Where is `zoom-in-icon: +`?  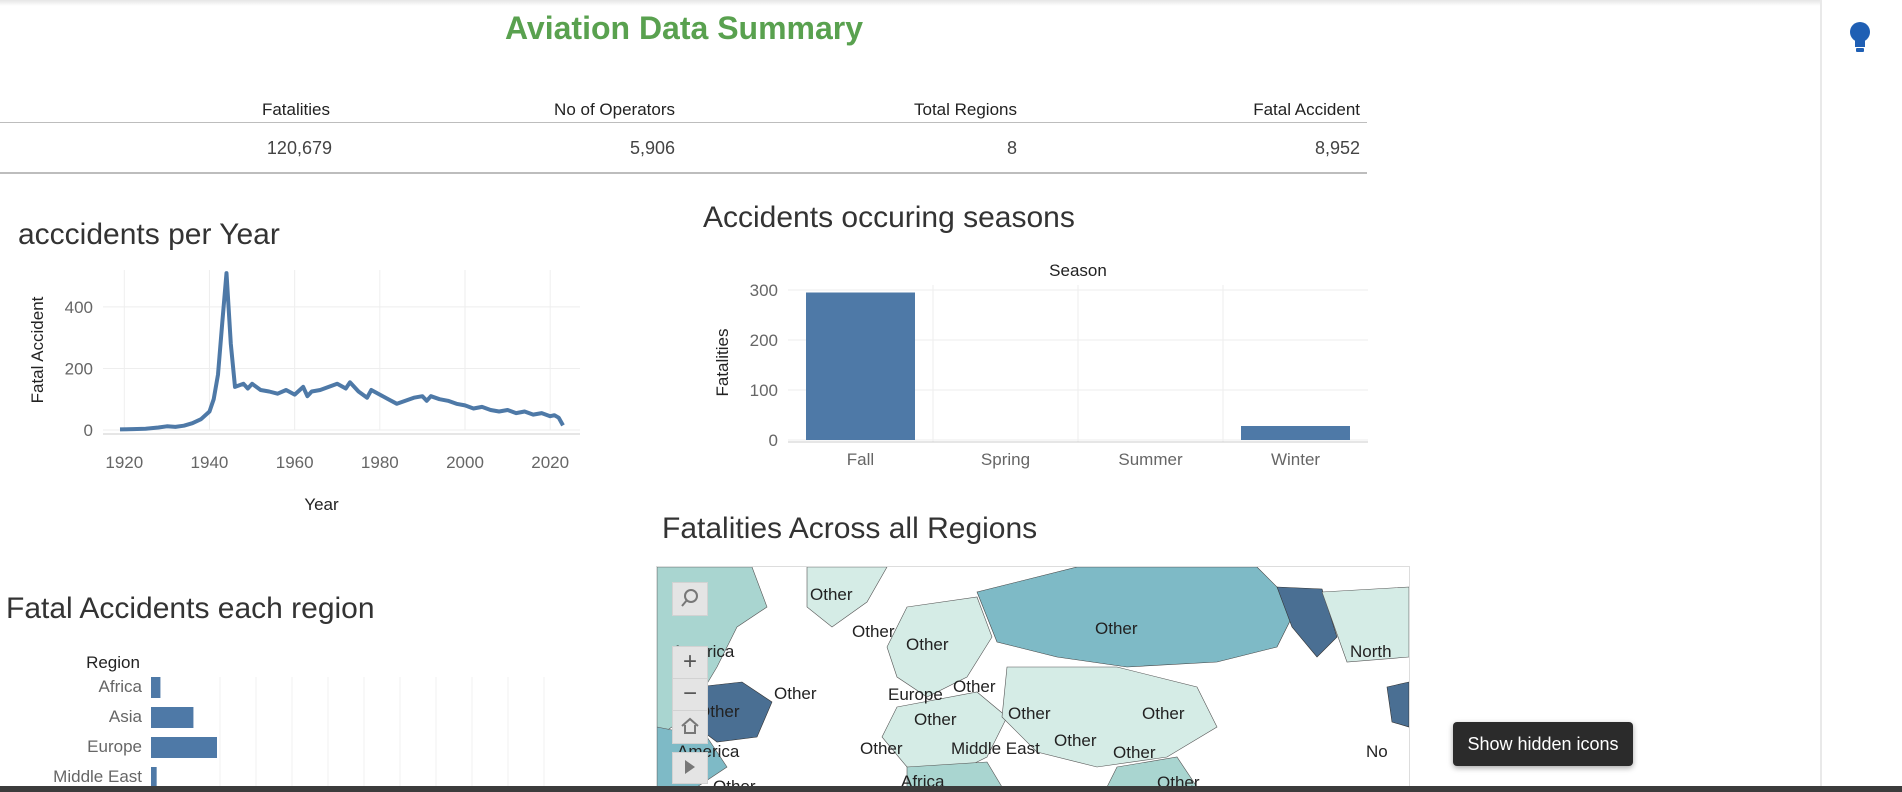 zoom-in-icon: + is located at coordinates (690, 663).